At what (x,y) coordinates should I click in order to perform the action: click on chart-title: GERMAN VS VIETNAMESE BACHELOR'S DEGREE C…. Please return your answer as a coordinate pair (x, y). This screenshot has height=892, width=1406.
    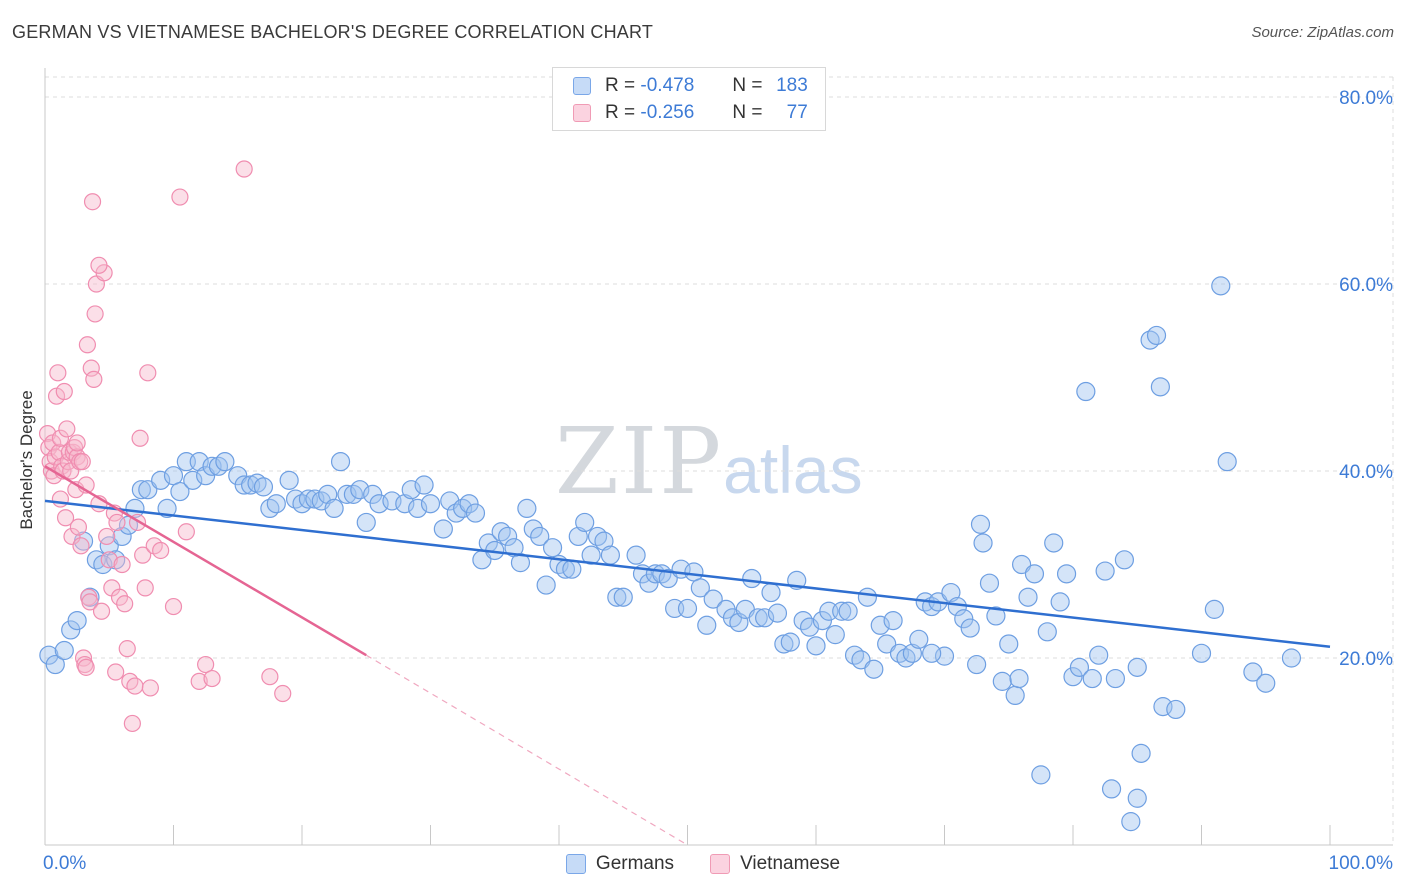
    Looking at the image, I should click on (333, 32).